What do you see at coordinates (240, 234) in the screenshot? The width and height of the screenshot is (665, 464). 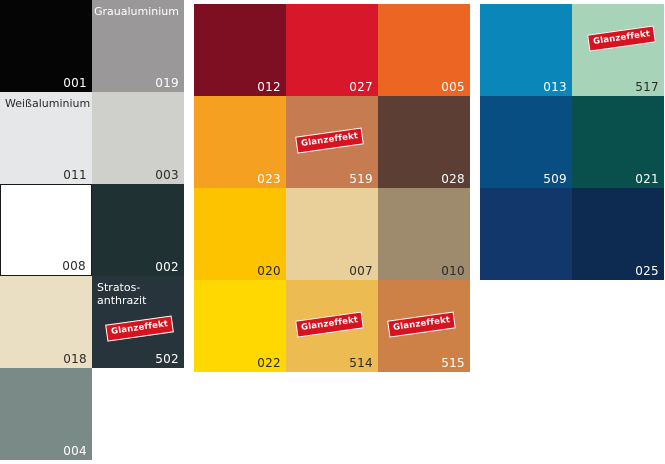 I see `swatch-020: 020` at bounding box center [240, 234].